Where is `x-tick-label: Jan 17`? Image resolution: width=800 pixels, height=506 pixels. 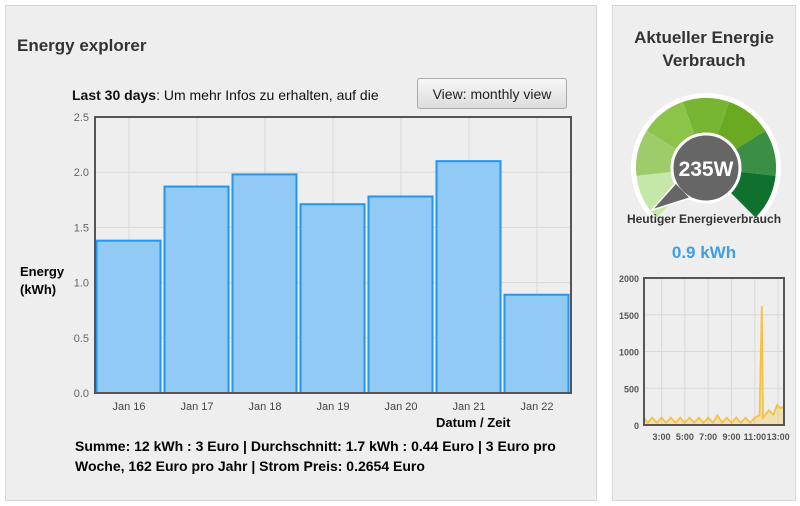
x-tick-label: Jan 17 is located at coordinates (196, 407).